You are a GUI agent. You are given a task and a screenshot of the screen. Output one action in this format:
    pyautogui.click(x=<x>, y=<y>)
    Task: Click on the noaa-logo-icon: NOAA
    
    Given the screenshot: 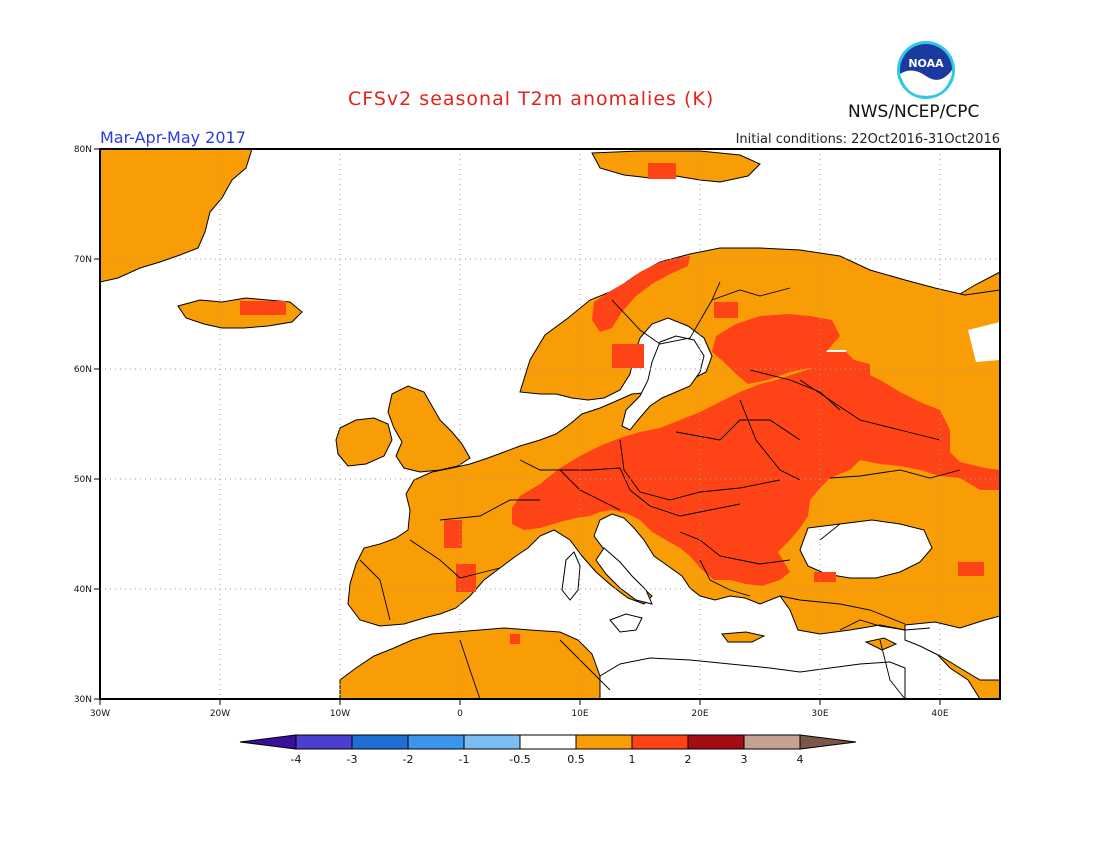 What is the action you would take?
    pyautogui.click(x=926, y=70)
    